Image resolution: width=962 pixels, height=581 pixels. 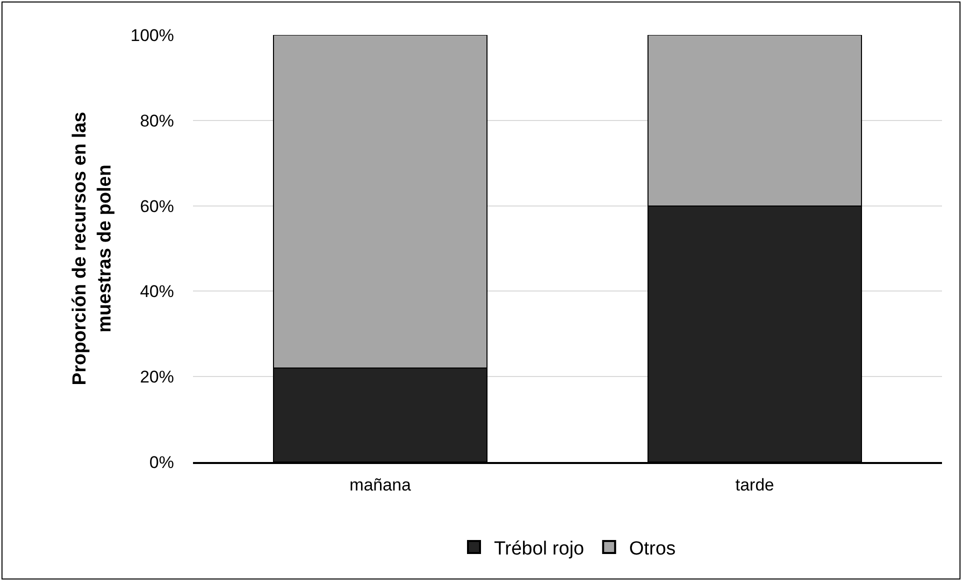 I want to click on y-tick-label: 40%, so click(x=157, y=292).